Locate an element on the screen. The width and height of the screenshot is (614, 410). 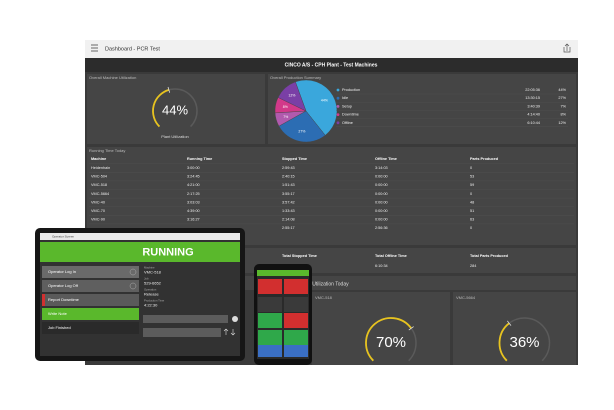
column-header: Machine is located at coordinates (98, 159).